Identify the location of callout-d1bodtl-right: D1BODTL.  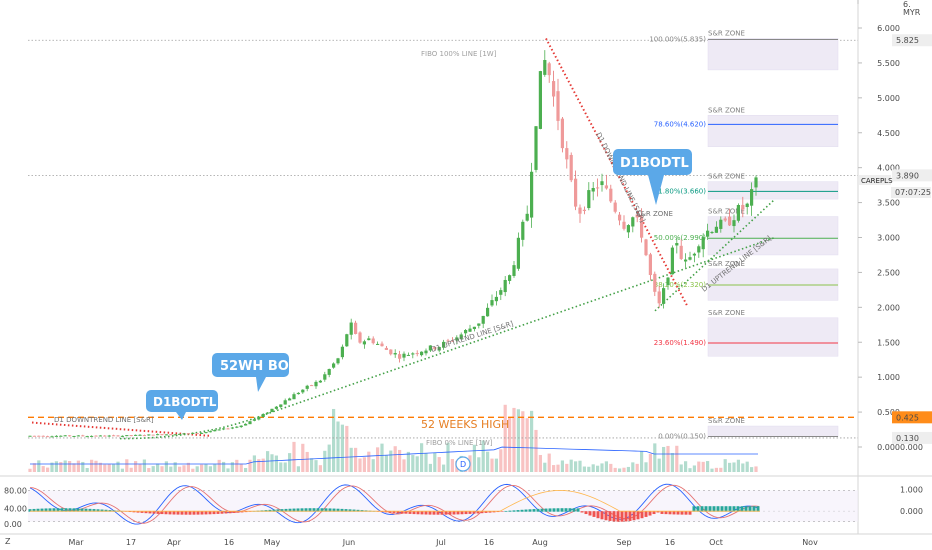
(652, 177).